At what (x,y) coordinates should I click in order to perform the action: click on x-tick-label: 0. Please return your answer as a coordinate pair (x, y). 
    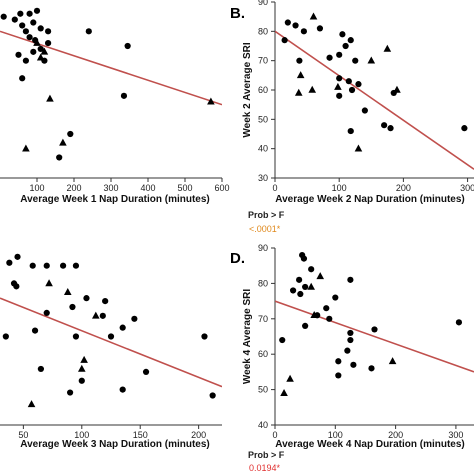
    Looking at the image, I should click on (274, 435).